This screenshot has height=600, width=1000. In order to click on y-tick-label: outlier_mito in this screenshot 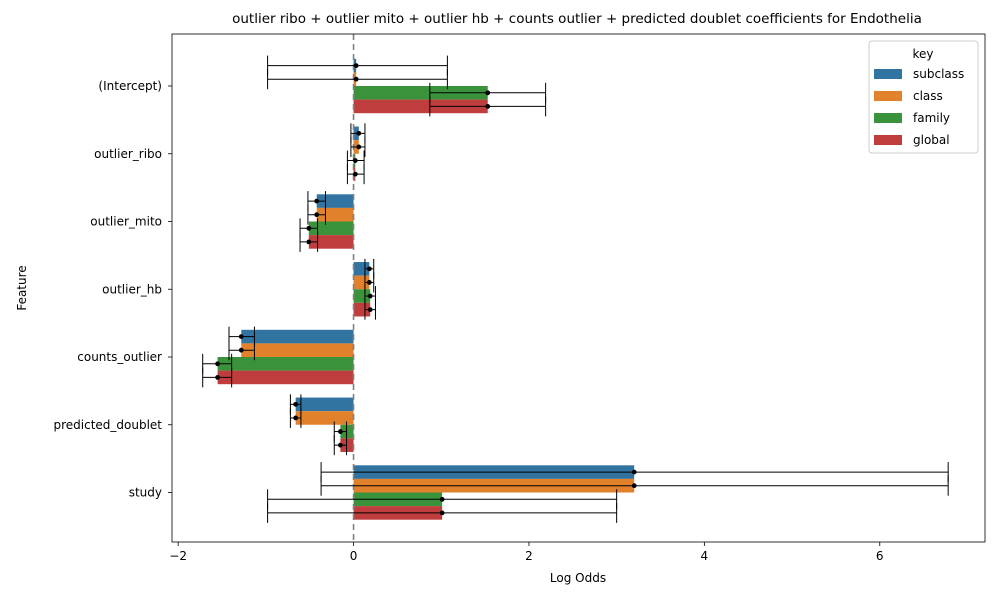, I will do `click(126, 222)`.